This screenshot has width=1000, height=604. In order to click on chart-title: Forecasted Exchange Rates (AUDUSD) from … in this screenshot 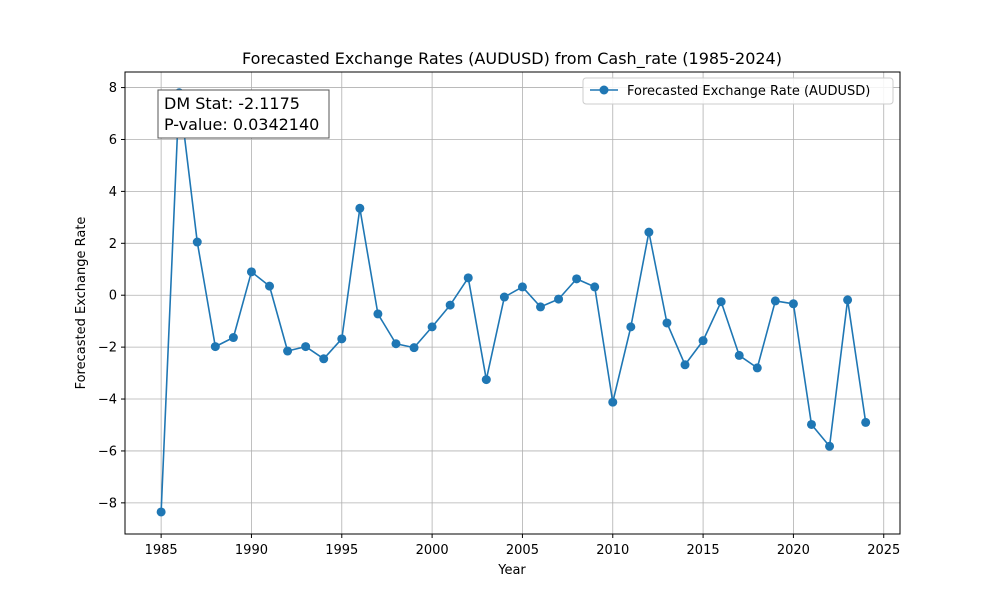, I will do `click(512, 59)`.